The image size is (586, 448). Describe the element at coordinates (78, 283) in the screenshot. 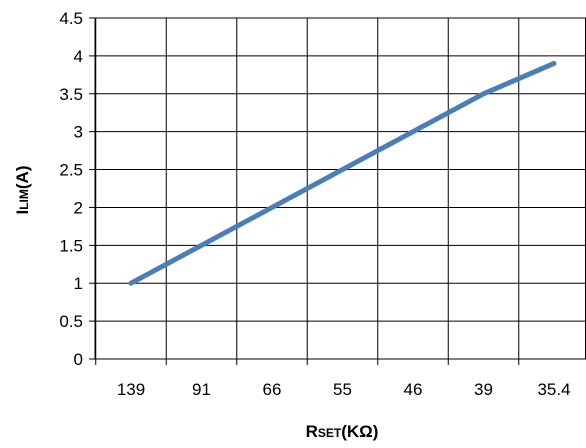

I see `y-tick-label: 1` at that location.